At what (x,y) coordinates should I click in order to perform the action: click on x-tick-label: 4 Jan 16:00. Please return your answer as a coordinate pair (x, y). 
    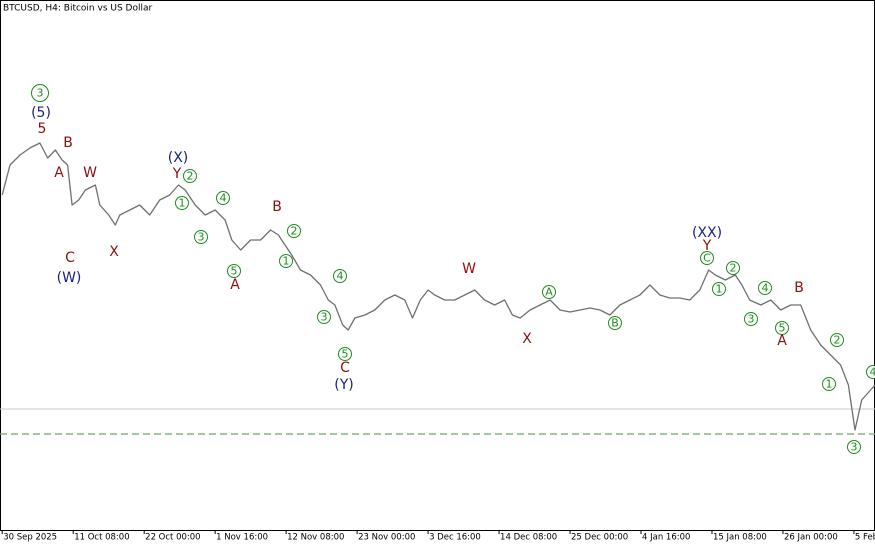
    Looking at the image, I should click on (666, 538).